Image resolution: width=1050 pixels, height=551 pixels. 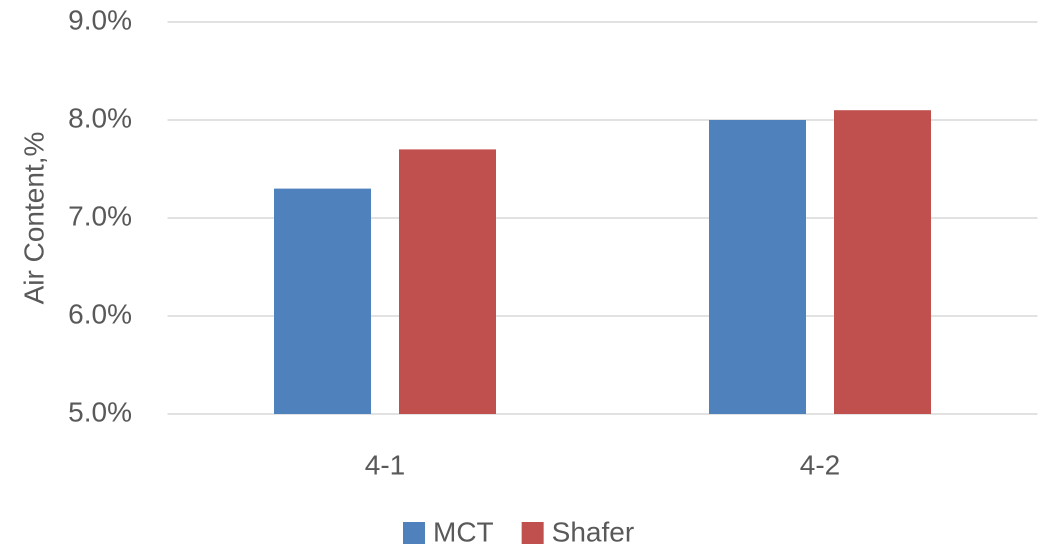 I want to click on legend-label: Shafer, so click(x=593, y=531).